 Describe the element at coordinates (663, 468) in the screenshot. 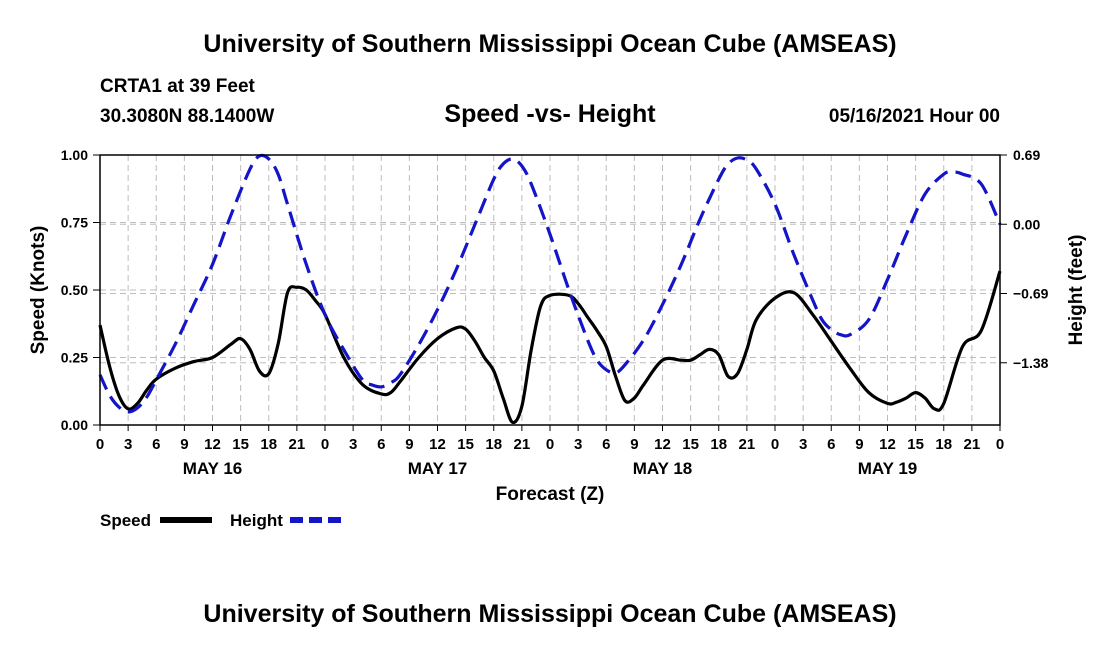

I see `day-label: MAY 18` at that location.